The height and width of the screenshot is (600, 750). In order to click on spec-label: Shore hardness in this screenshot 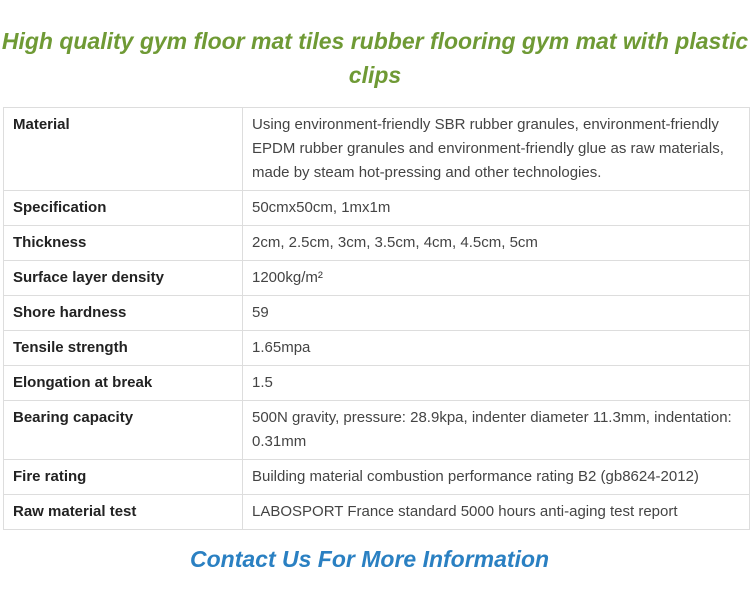, I will do `click(123, 313)`.